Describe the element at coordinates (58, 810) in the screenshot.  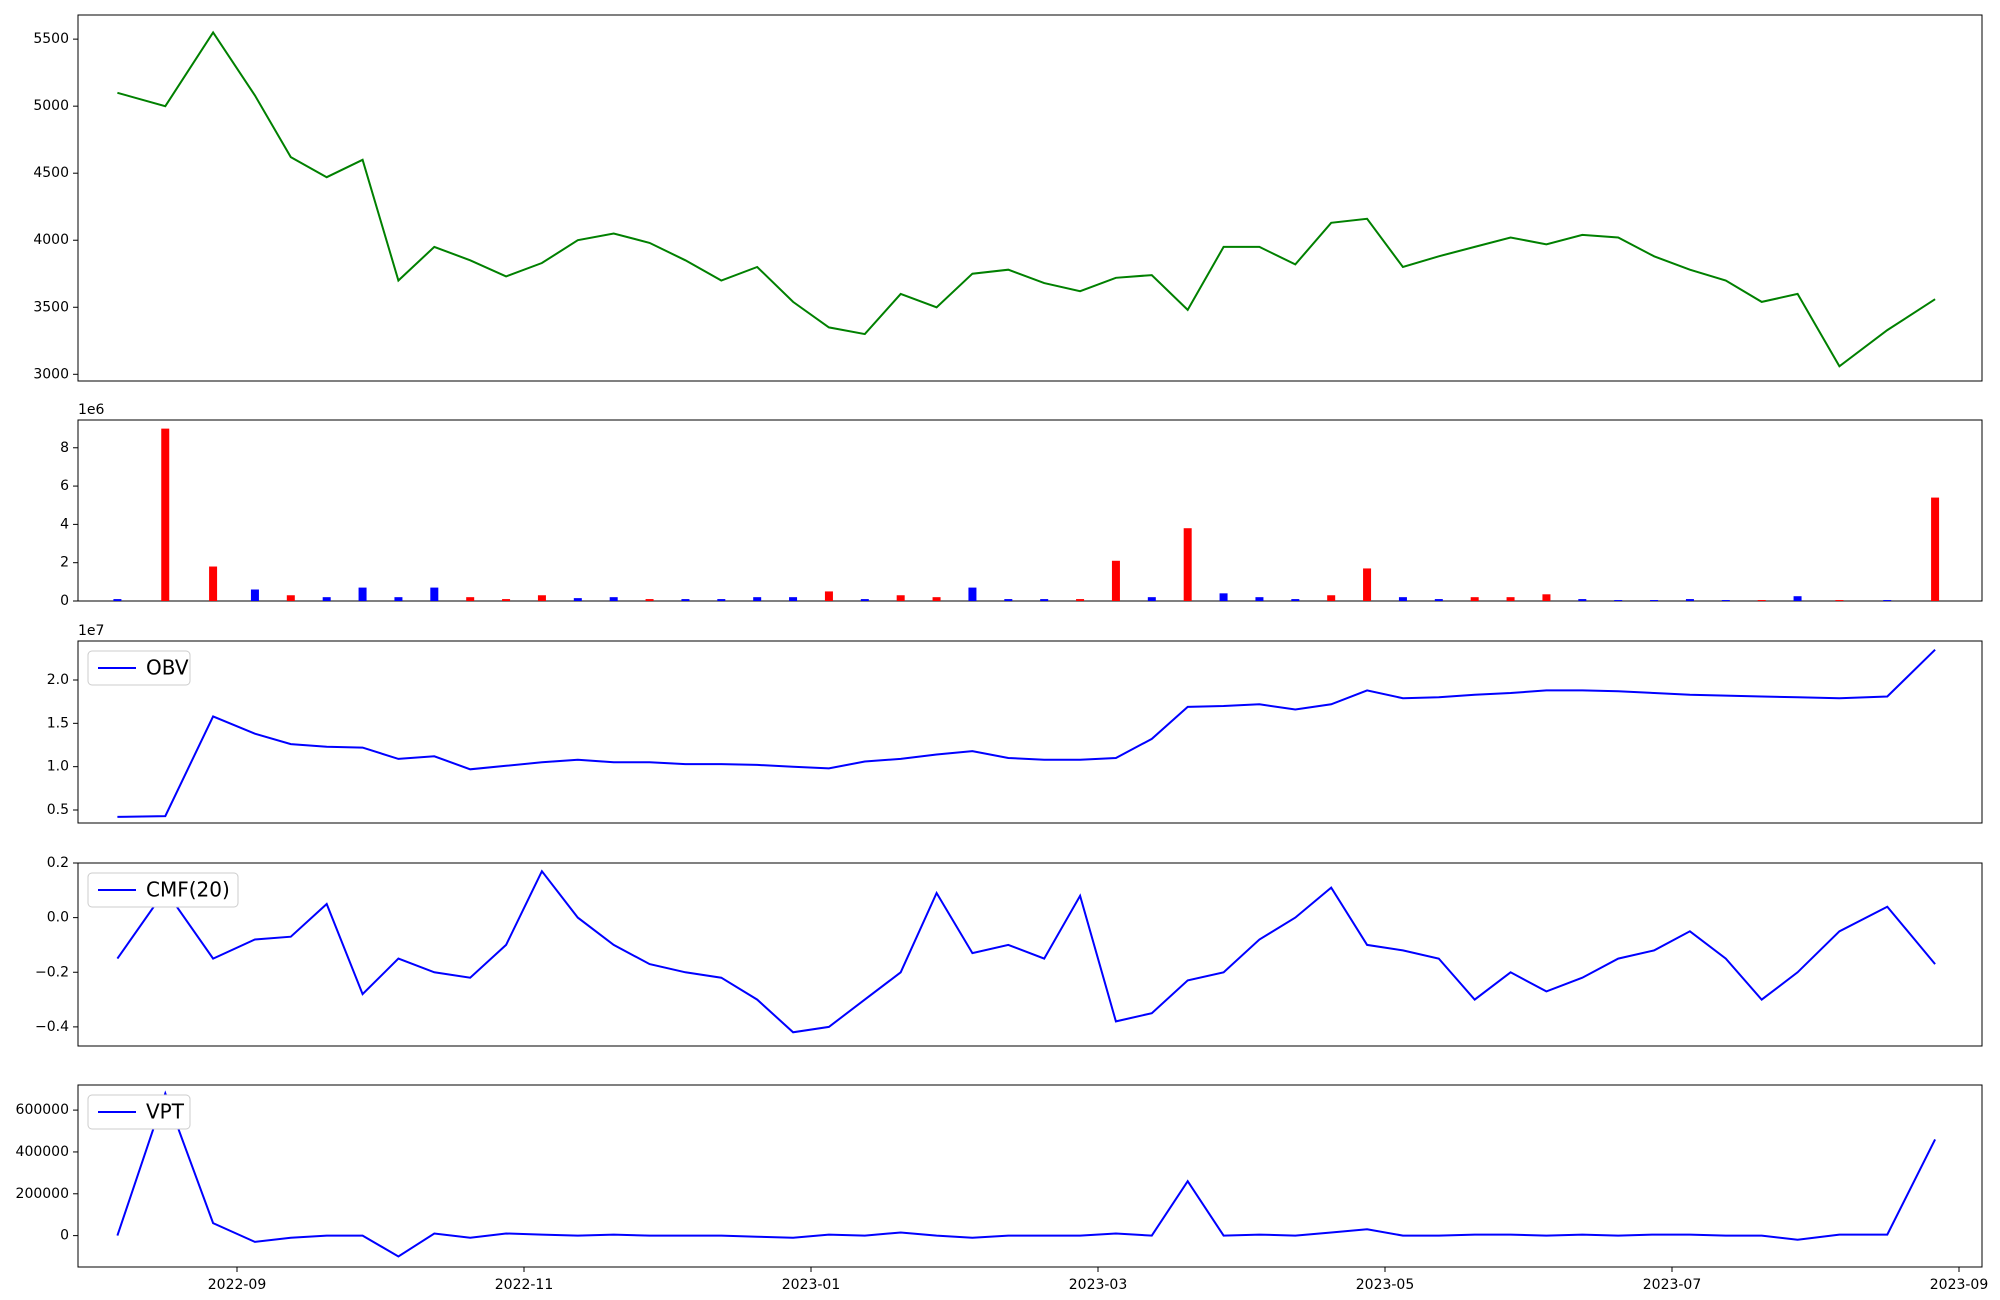
I see `y-tick-label: 0.5` at that location.